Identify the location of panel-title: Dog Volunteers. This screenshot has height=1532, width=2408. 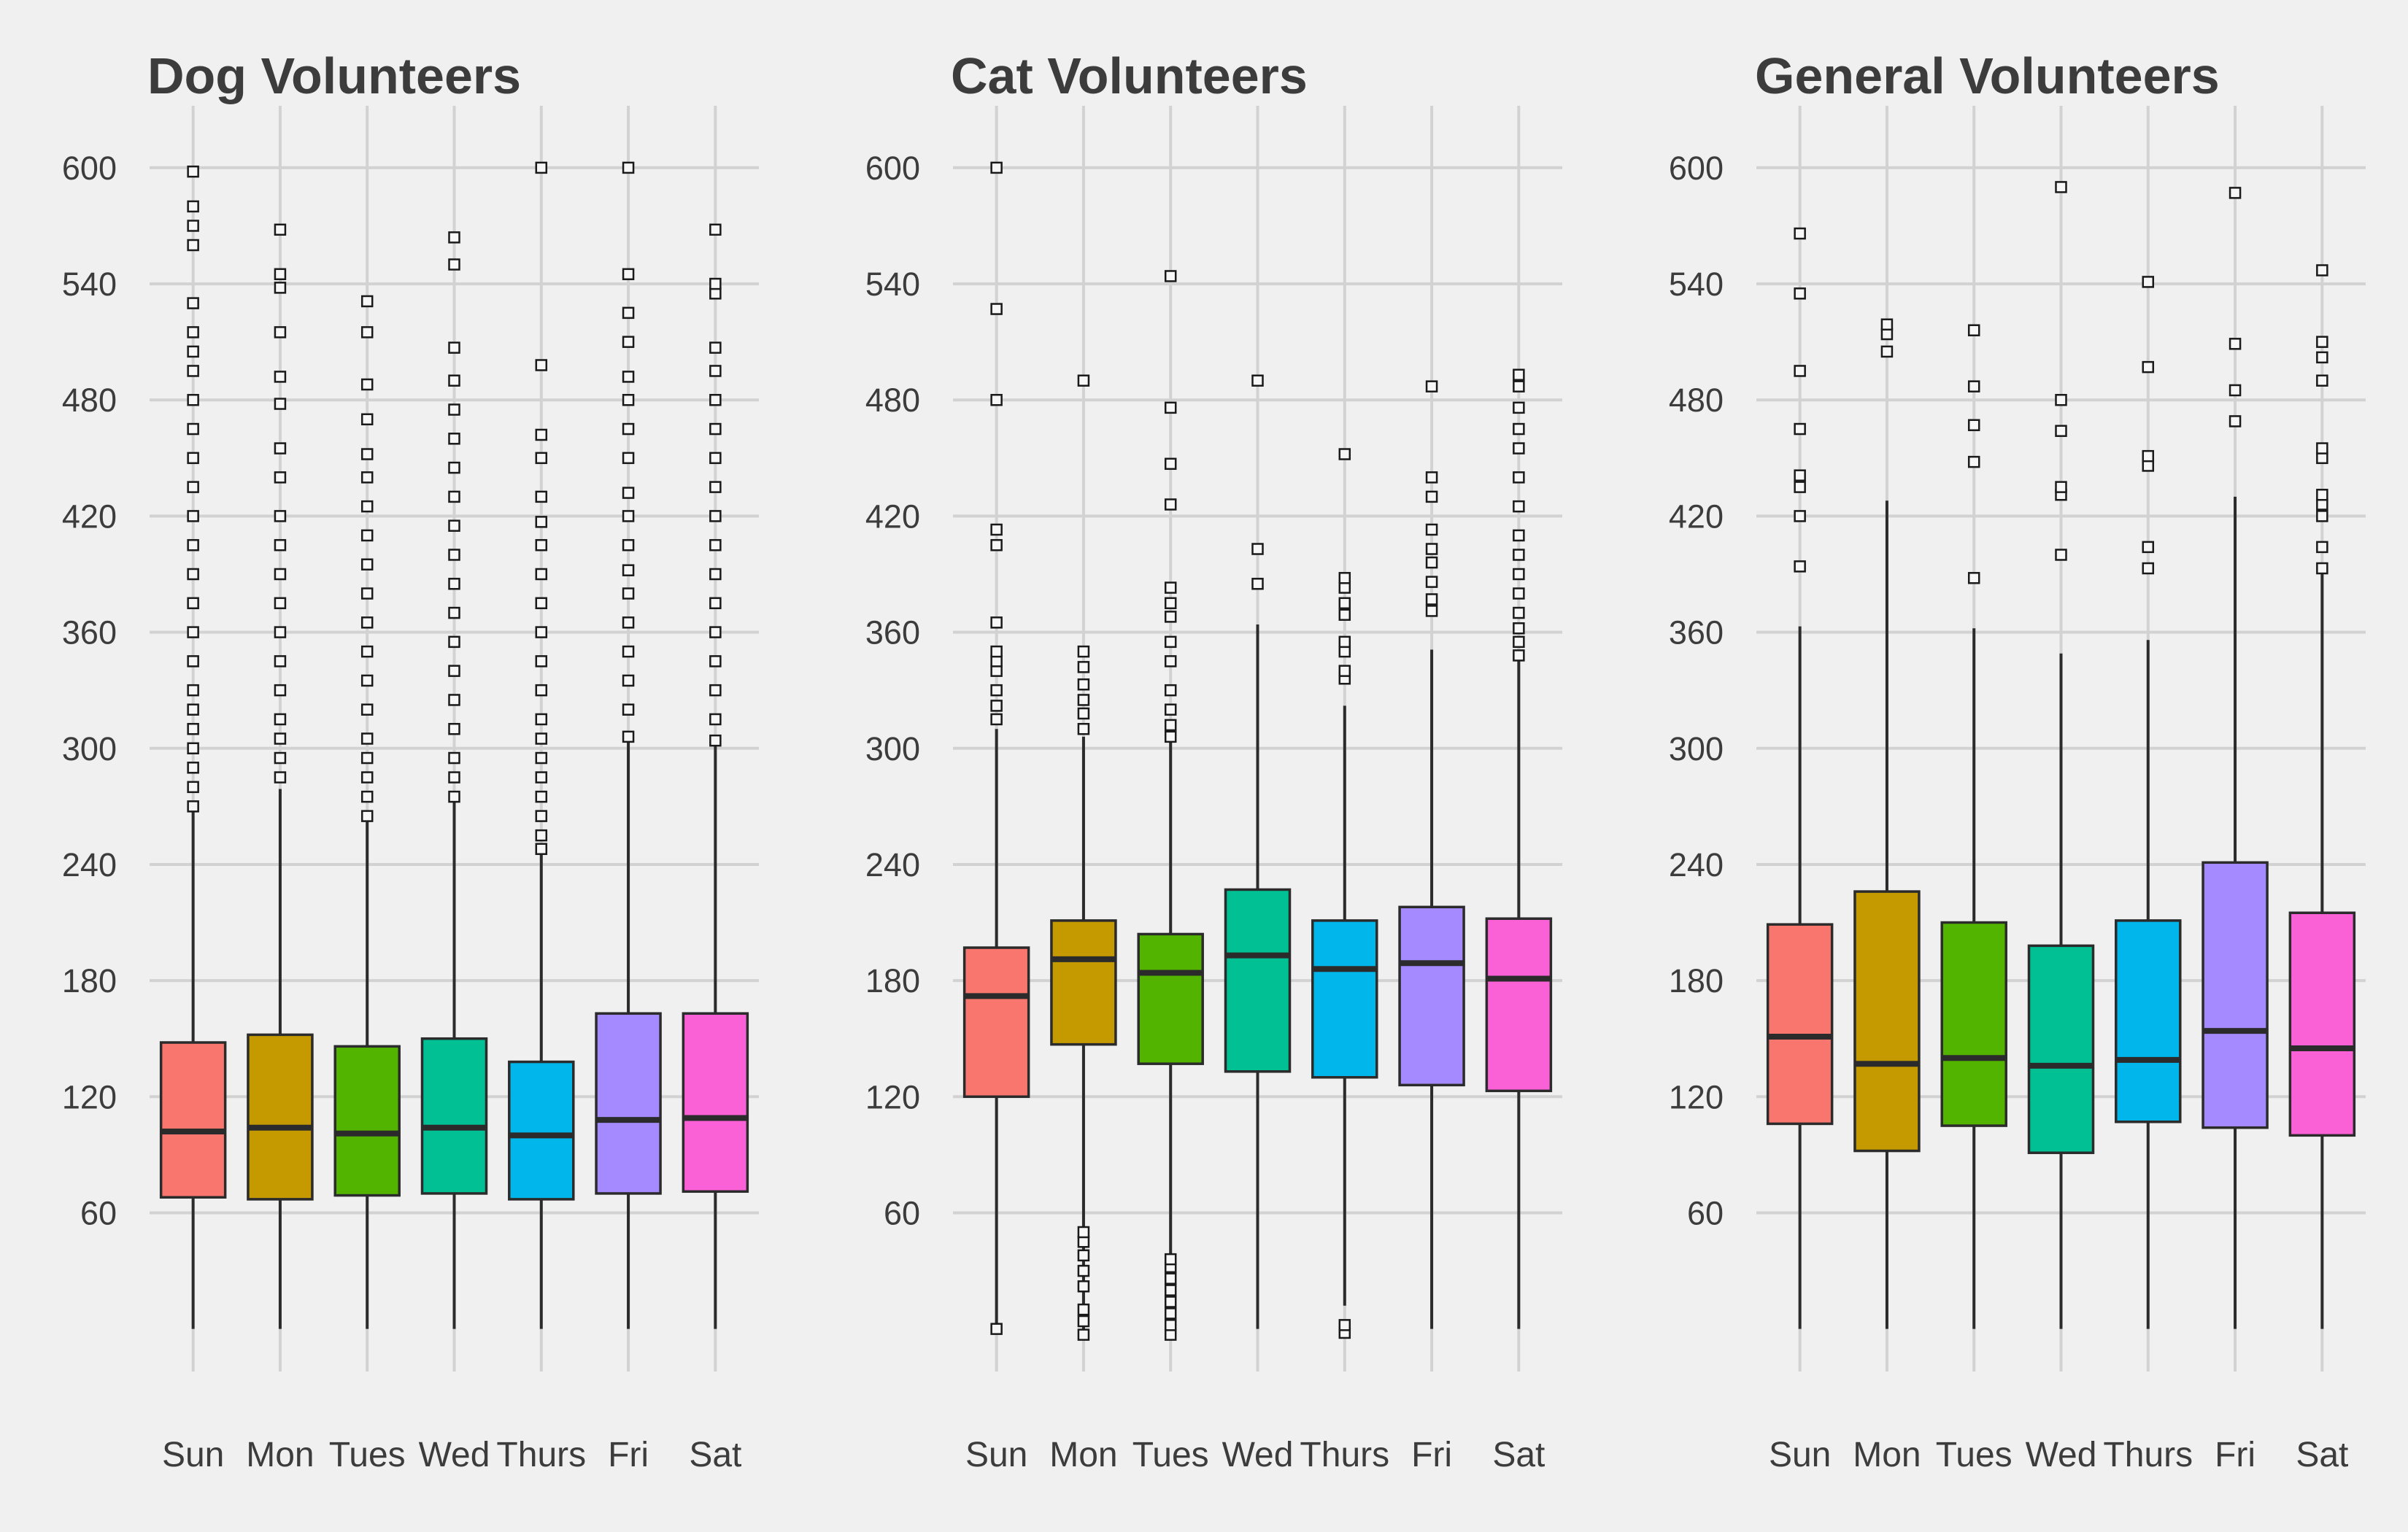
(334, 75).